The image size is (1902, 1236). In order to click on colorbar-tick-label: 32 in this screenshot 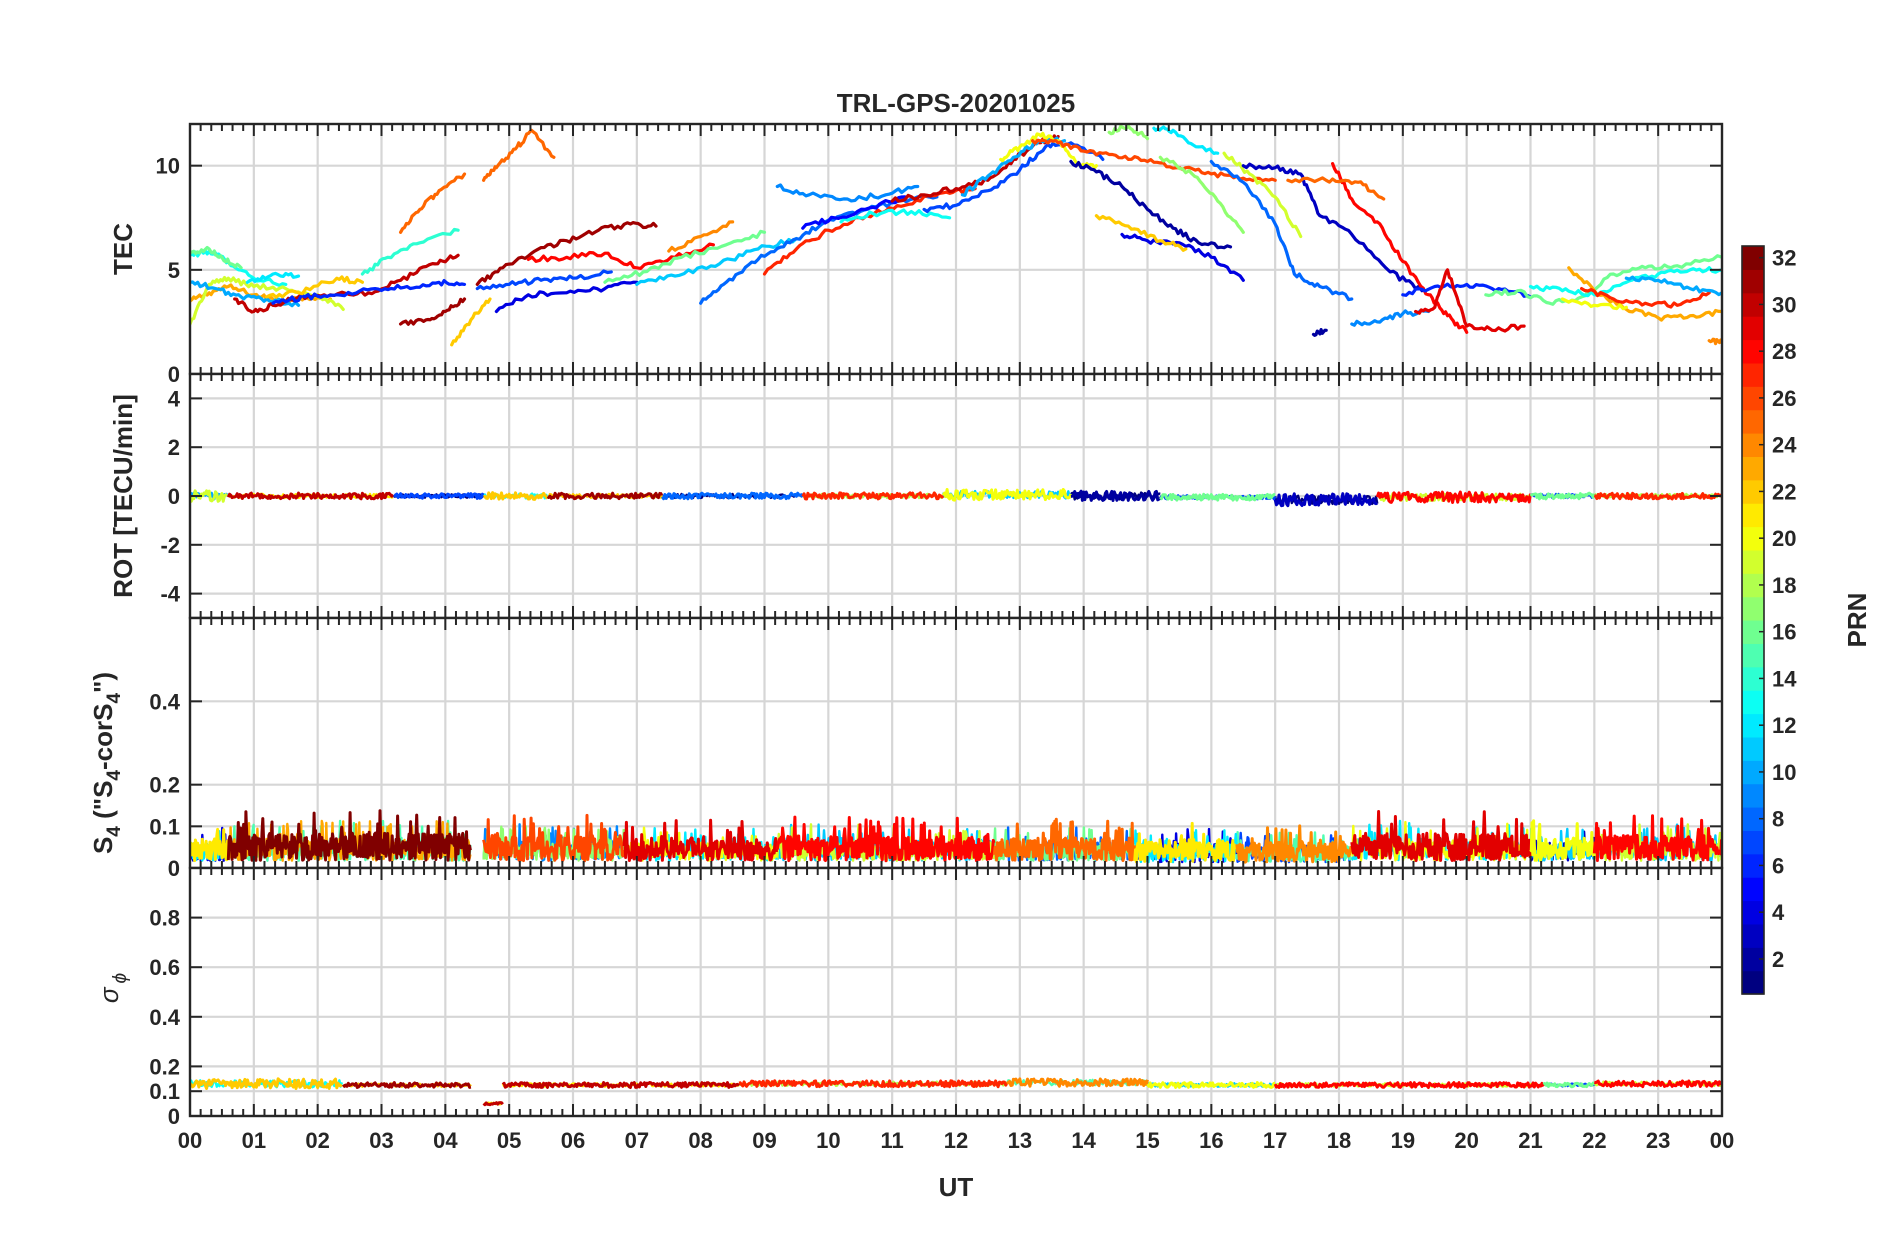, I will do `click(1784, 258)`.